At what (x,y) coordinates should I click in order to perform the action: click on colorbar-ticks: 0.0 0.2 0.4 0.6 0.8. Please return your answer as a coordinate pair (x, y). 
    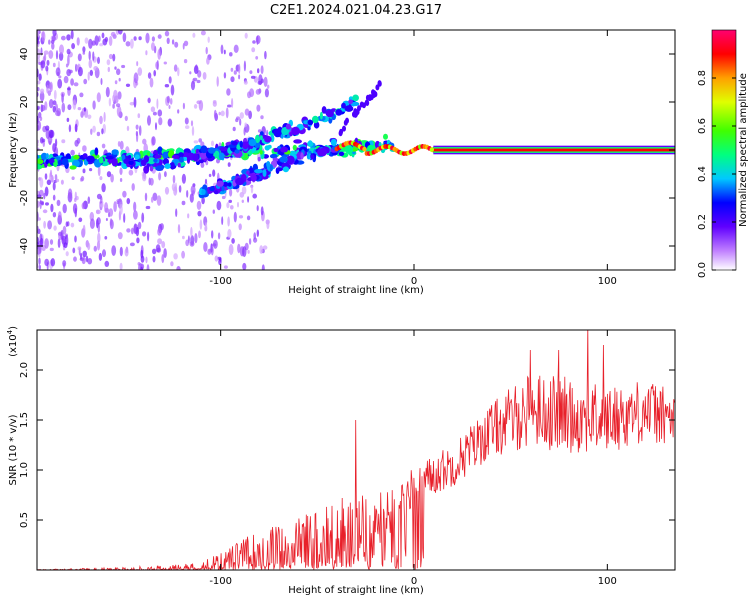
    Looking at the image, I should click on (716, 174).